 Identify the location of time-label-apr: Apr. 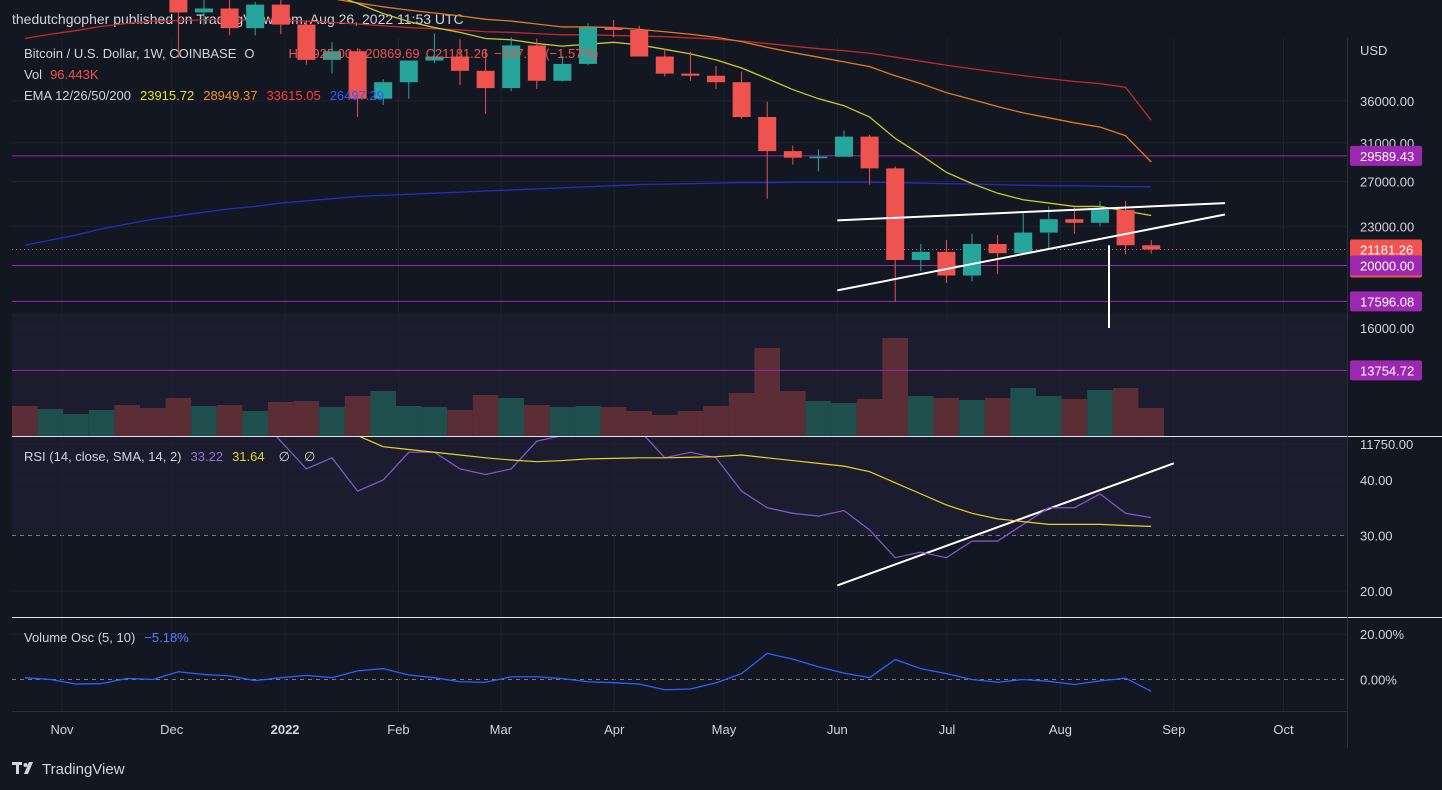
(614, 729).